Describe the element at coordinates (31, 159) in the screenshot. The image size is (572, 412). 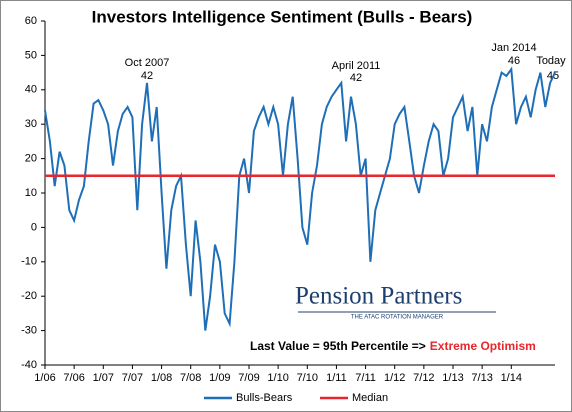
I see `y-tick-label: 20` at that location.